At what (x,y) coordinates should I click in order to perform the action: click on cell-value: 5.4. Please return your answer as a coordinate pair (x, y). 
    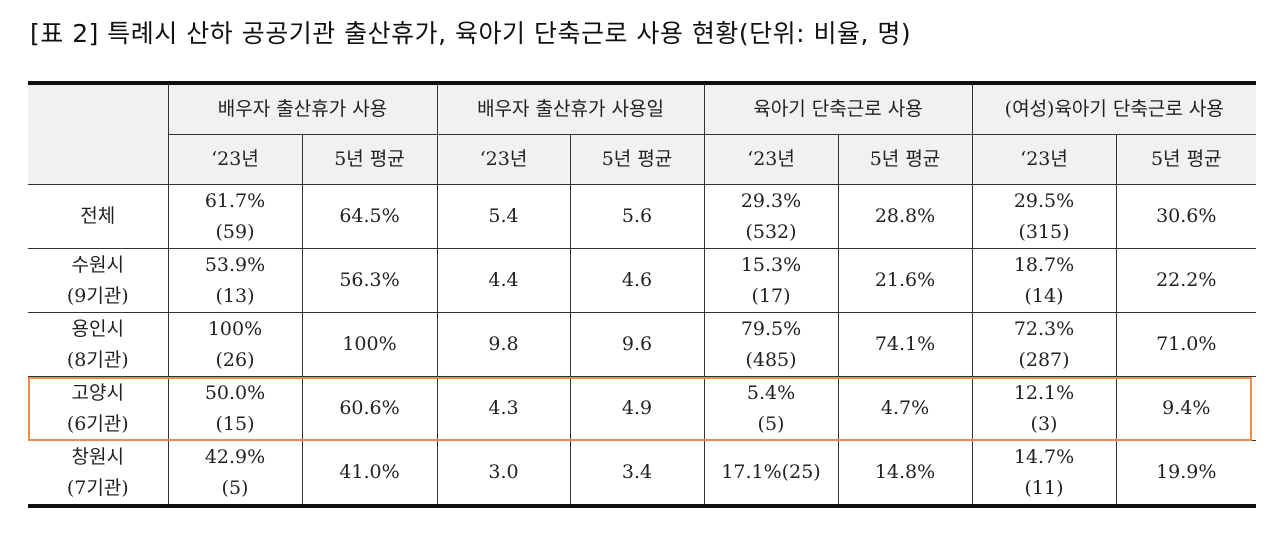
    Looking at the image, I should click on (503, 216).